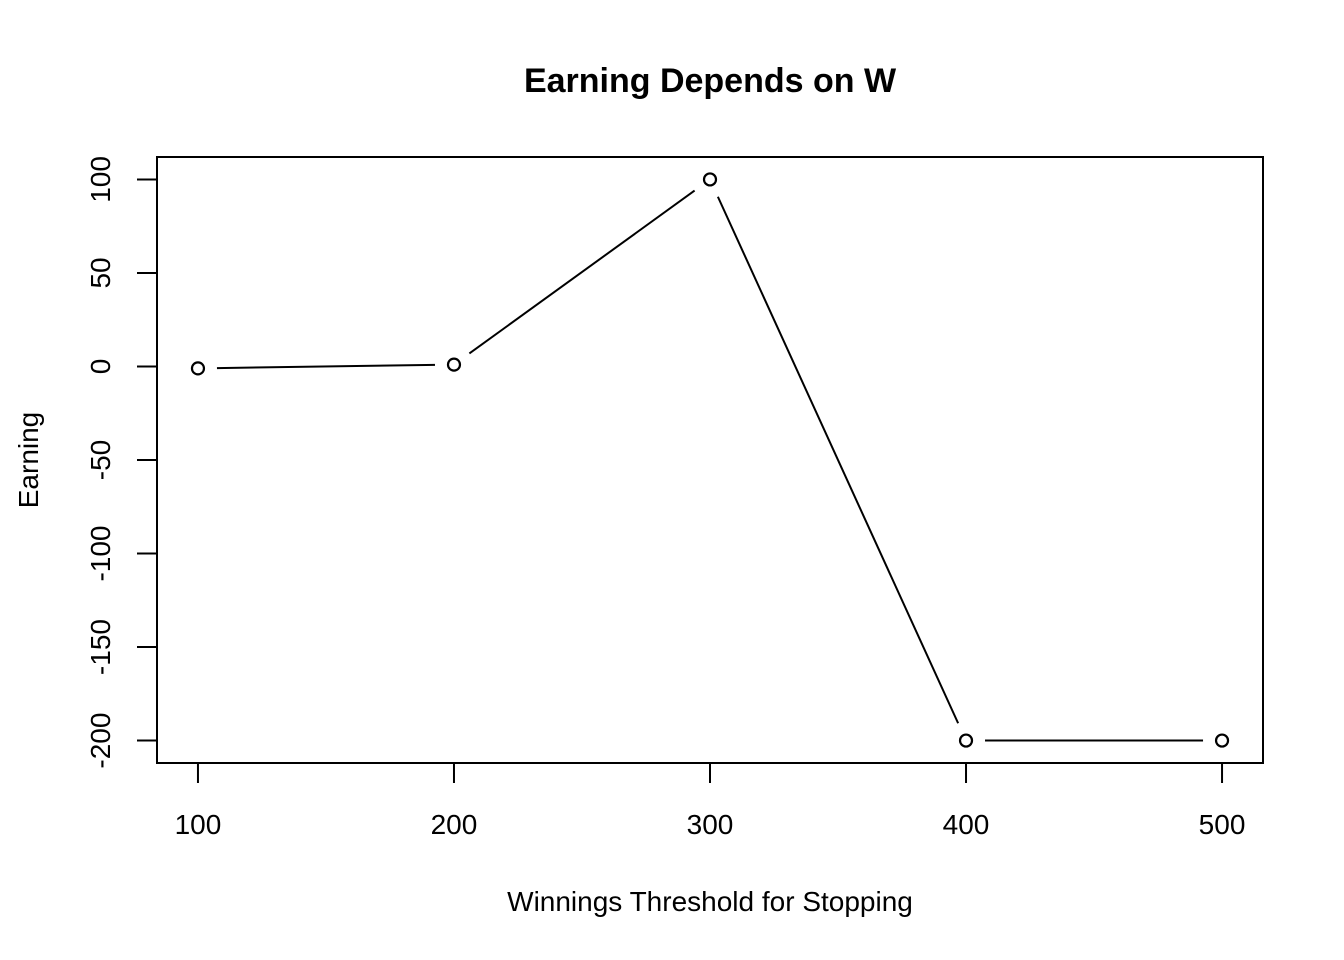 The width and height of the screenshot is (1344, 960). What do you see at coordinates (100, 553) in the screenshot?
I see `y-tick-label: -100` at bounding box center [100, 553].